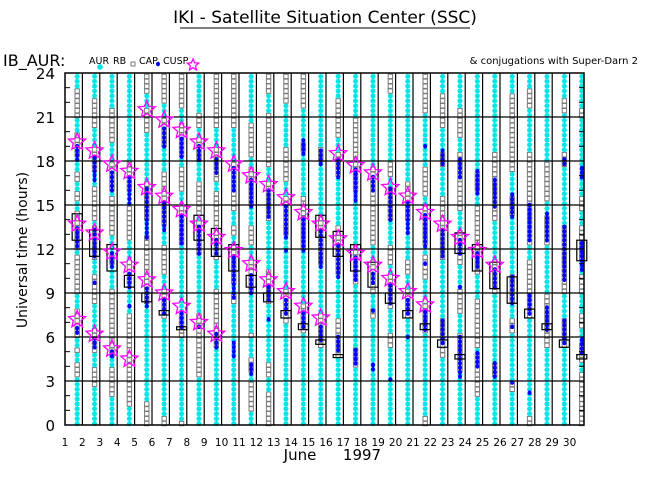 The height and width of the screenshot is (500, 650). I want to click on y-tick-label: 18, so click(45, 162).